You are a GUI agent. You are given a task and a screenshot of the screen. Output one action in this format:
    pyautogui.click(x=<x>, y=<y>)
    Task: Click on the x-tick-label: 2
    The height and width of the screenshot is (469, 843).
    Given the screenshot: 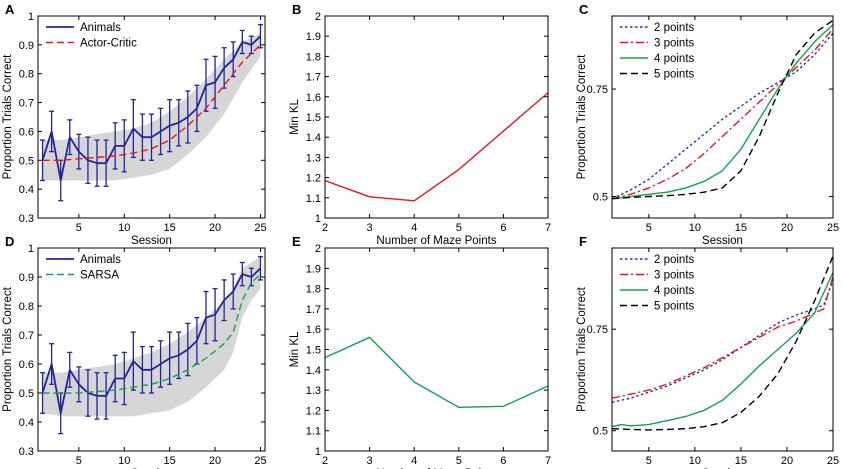 What is the action you would take?
    pyautogui.click(x=325, y=228)
    